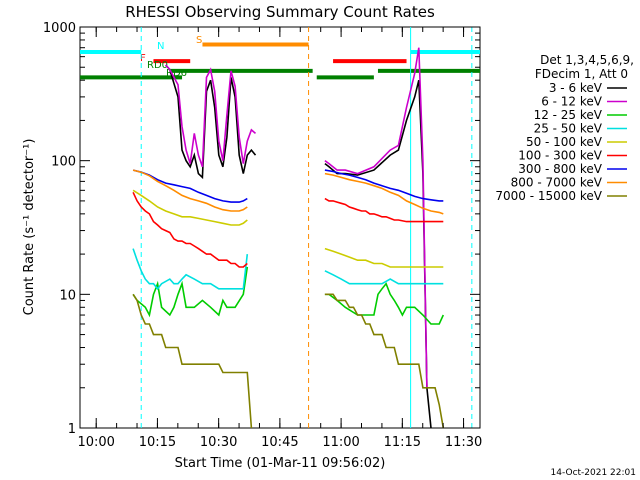 Image resolution: width=640 pixels, height=480 pixels. Describe the element at coordinates (587, 60) in the screenshot. I see `legend-title-line-1: Det 1,3,4,5,6,9,` at that location.